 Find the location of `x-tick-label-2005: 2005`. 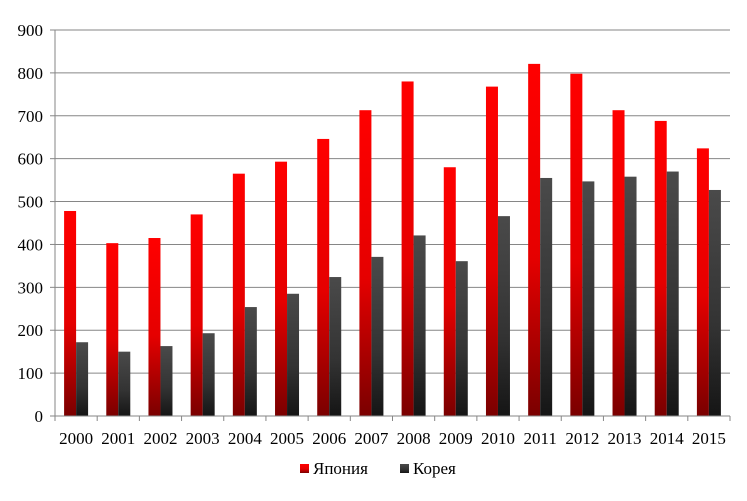

x-tick-label-2005: 2005 is located at coordinates (287, 438).